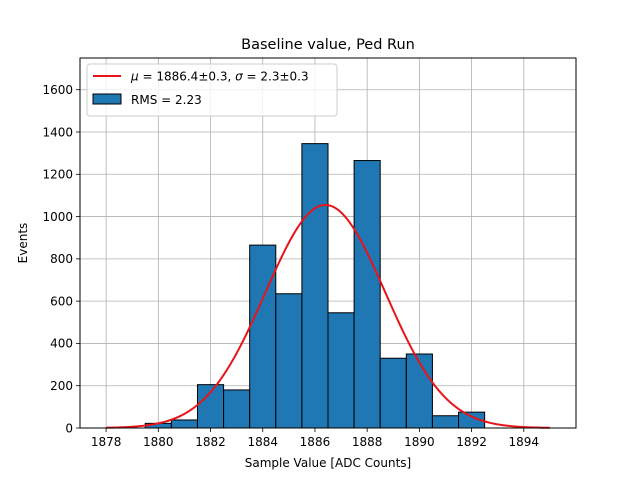  What do you see at coordinates (367, 442) in the screenshot?
I see `x-tick-label: 1888` at bounding box center [367, 442].